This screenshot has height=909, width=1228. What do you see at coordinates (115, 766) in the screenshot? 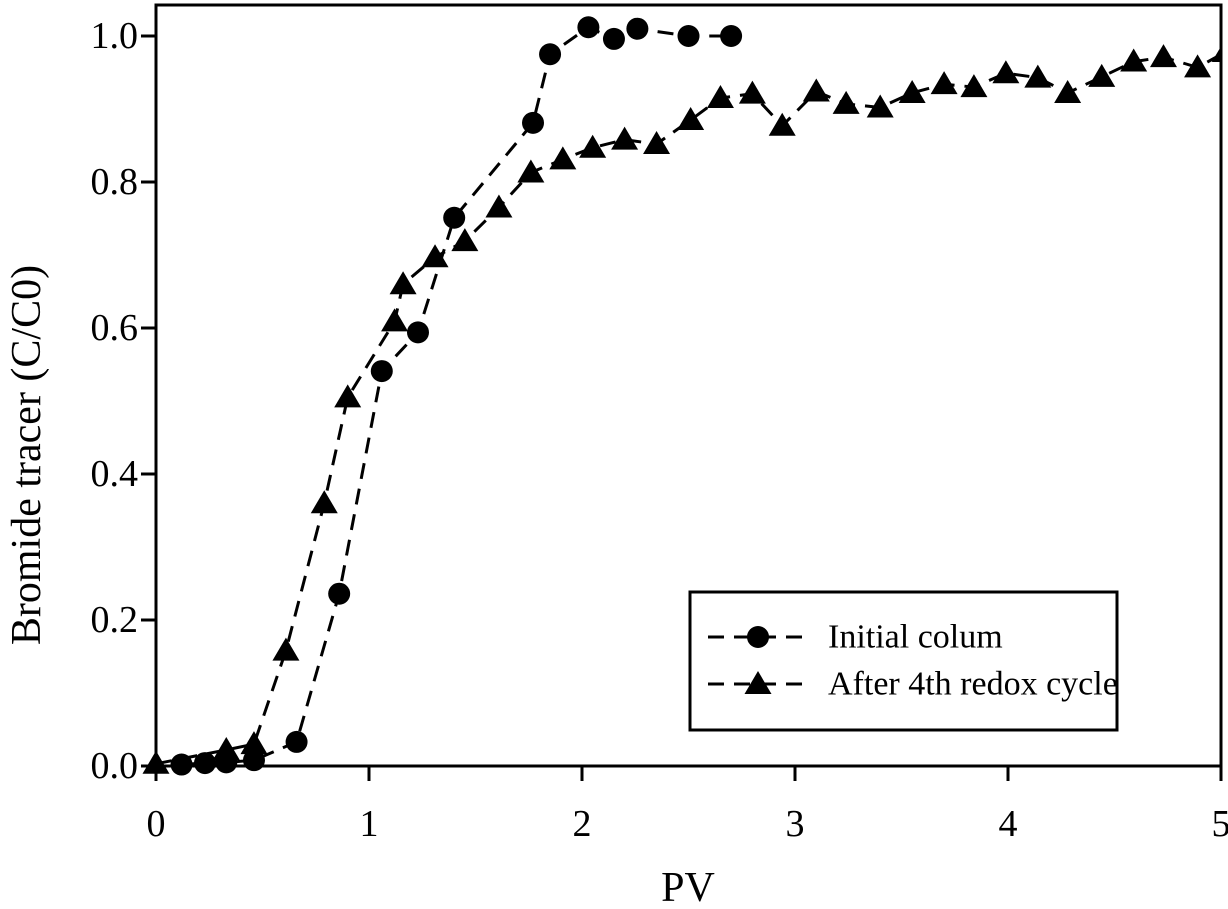
I see `y-tick-label: 0.0` at bounding box center [115, 766].